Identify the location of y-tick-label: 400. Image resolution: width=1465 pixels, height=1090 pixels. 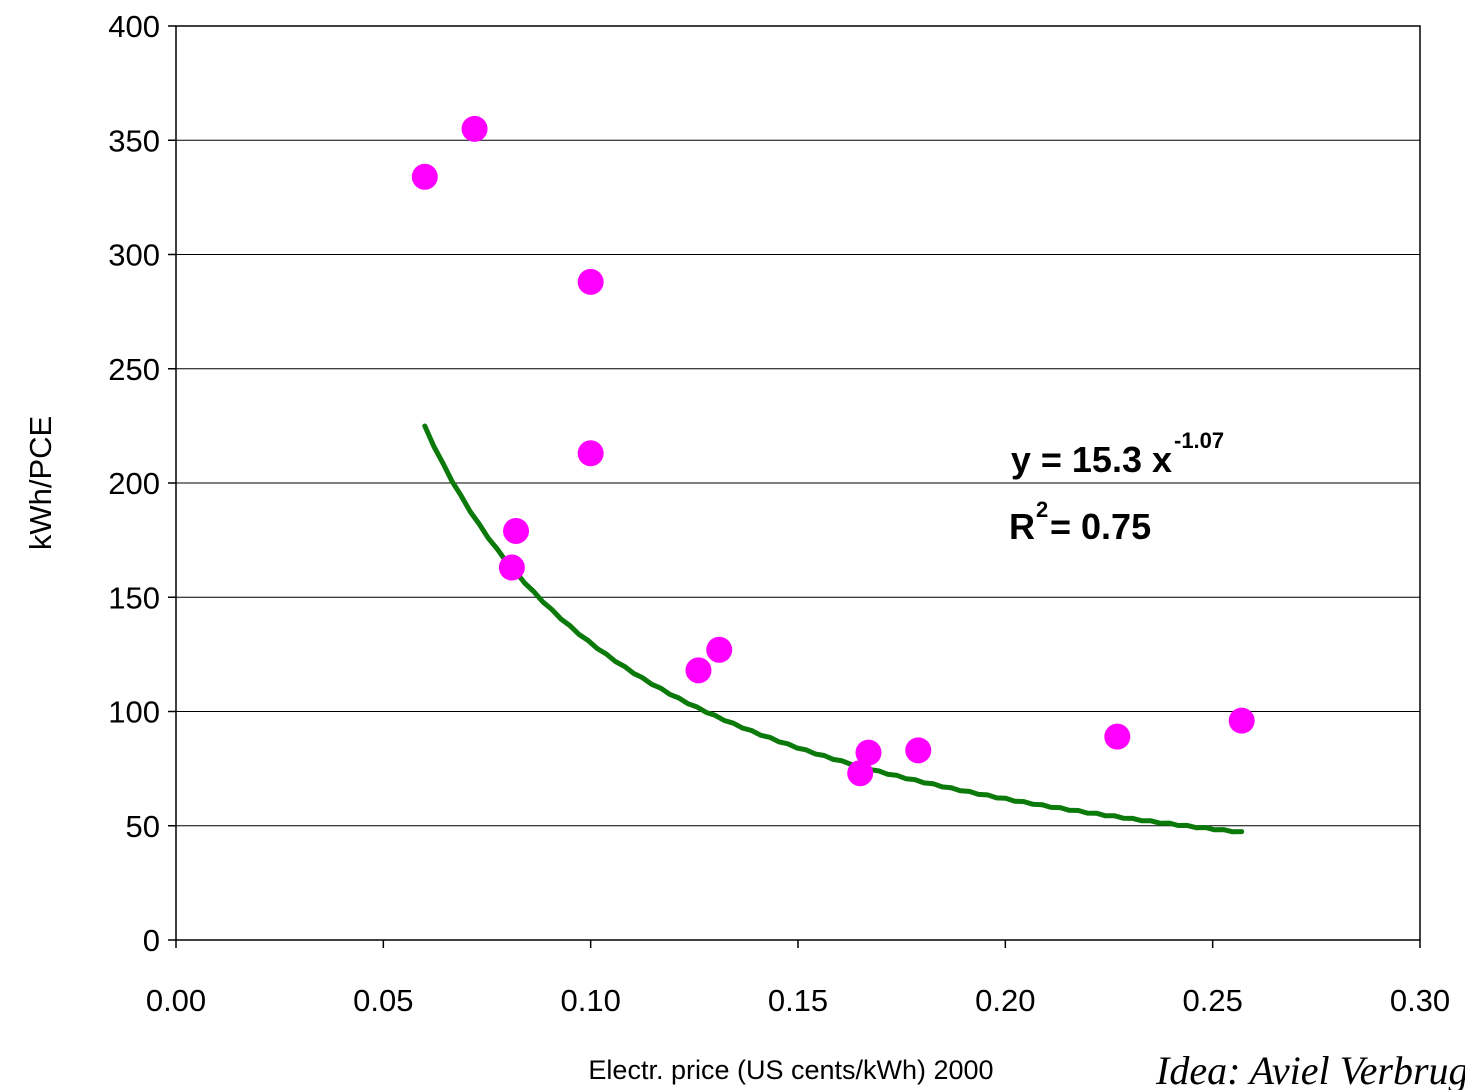
(134, 26).